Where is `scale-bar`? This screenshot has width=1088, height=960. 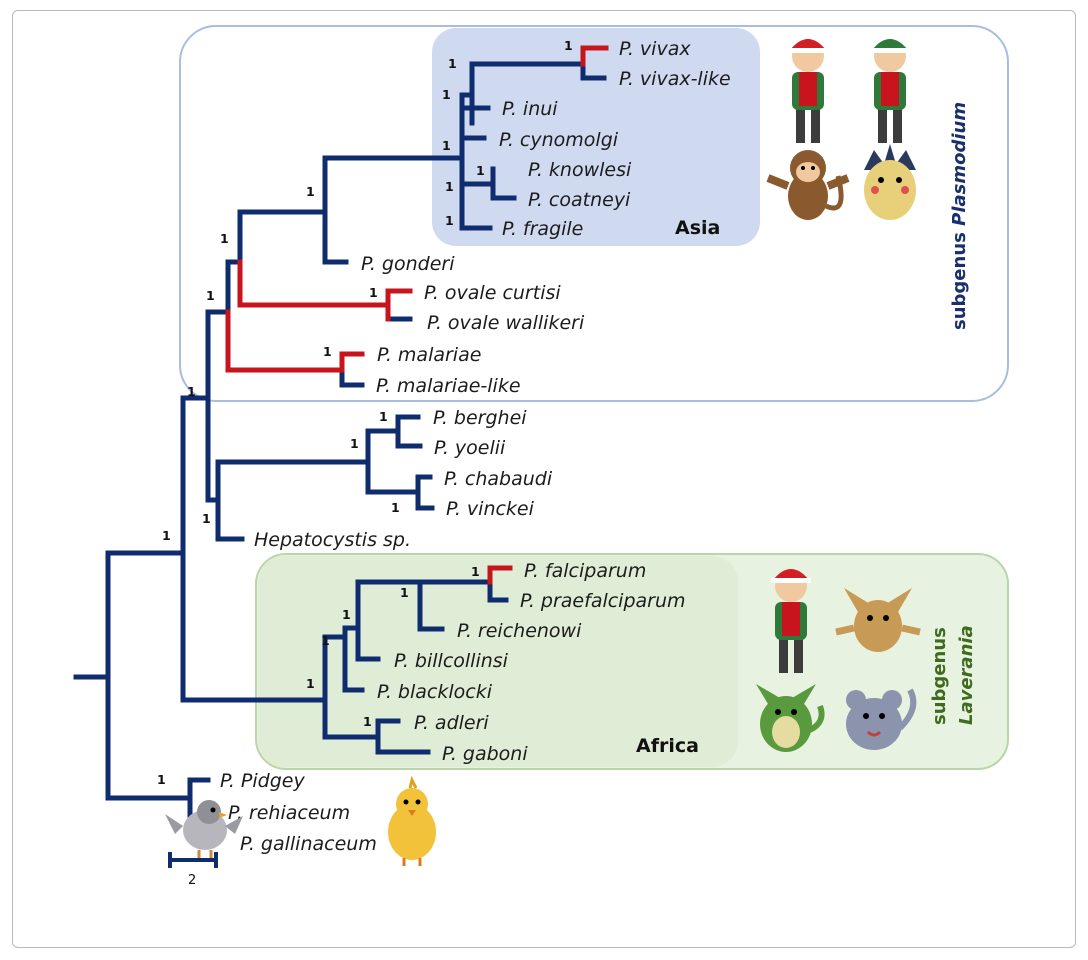
scale-bar is located at coordinates (193, 860).